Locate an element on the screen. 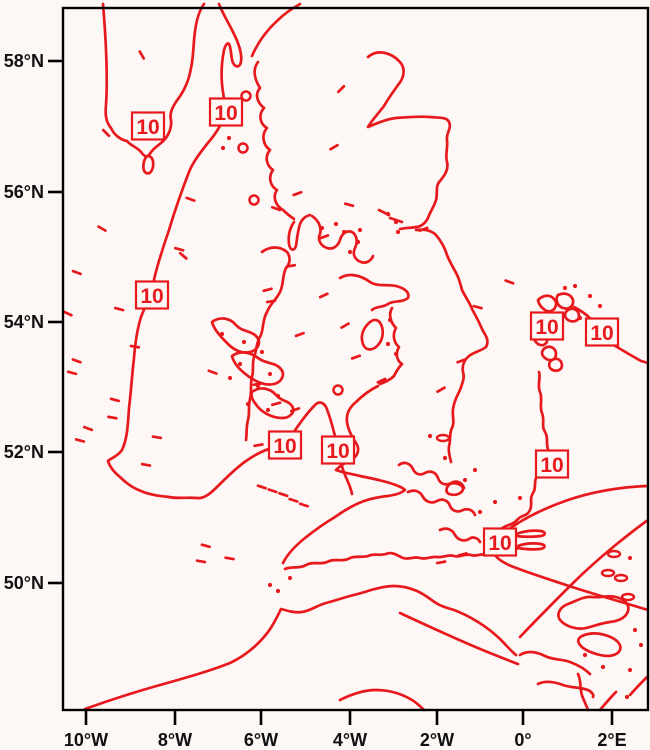 The height and width of the screenshot is (750, 650). islet-oval is located at coordinates (614, 554).